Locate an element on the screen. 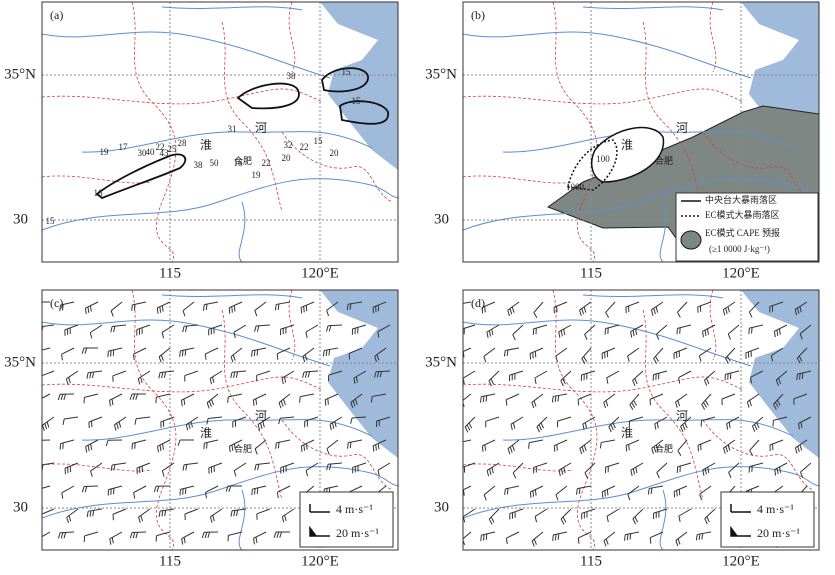 This screenshot has height=575, width=835. y-axis-label: 35°N is located at coordinates (20, 362).